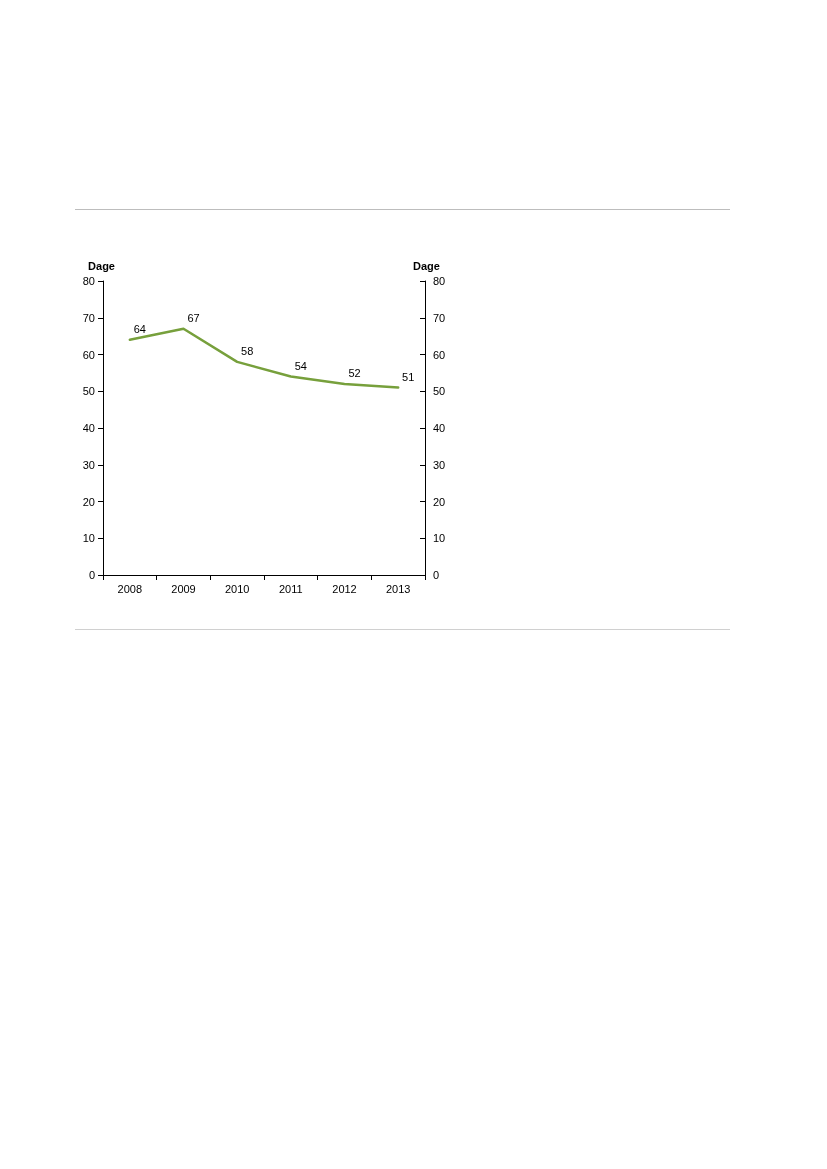 The height and width of the screenshot is (1169, 827). I want to click on y2-tick-label: 20, so click(439, 501).